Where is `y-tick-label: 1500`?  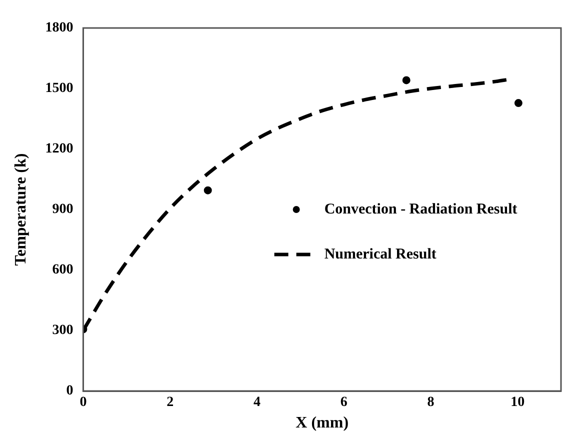 y-tick-label: 1500 is located at coordinates (59, 88).